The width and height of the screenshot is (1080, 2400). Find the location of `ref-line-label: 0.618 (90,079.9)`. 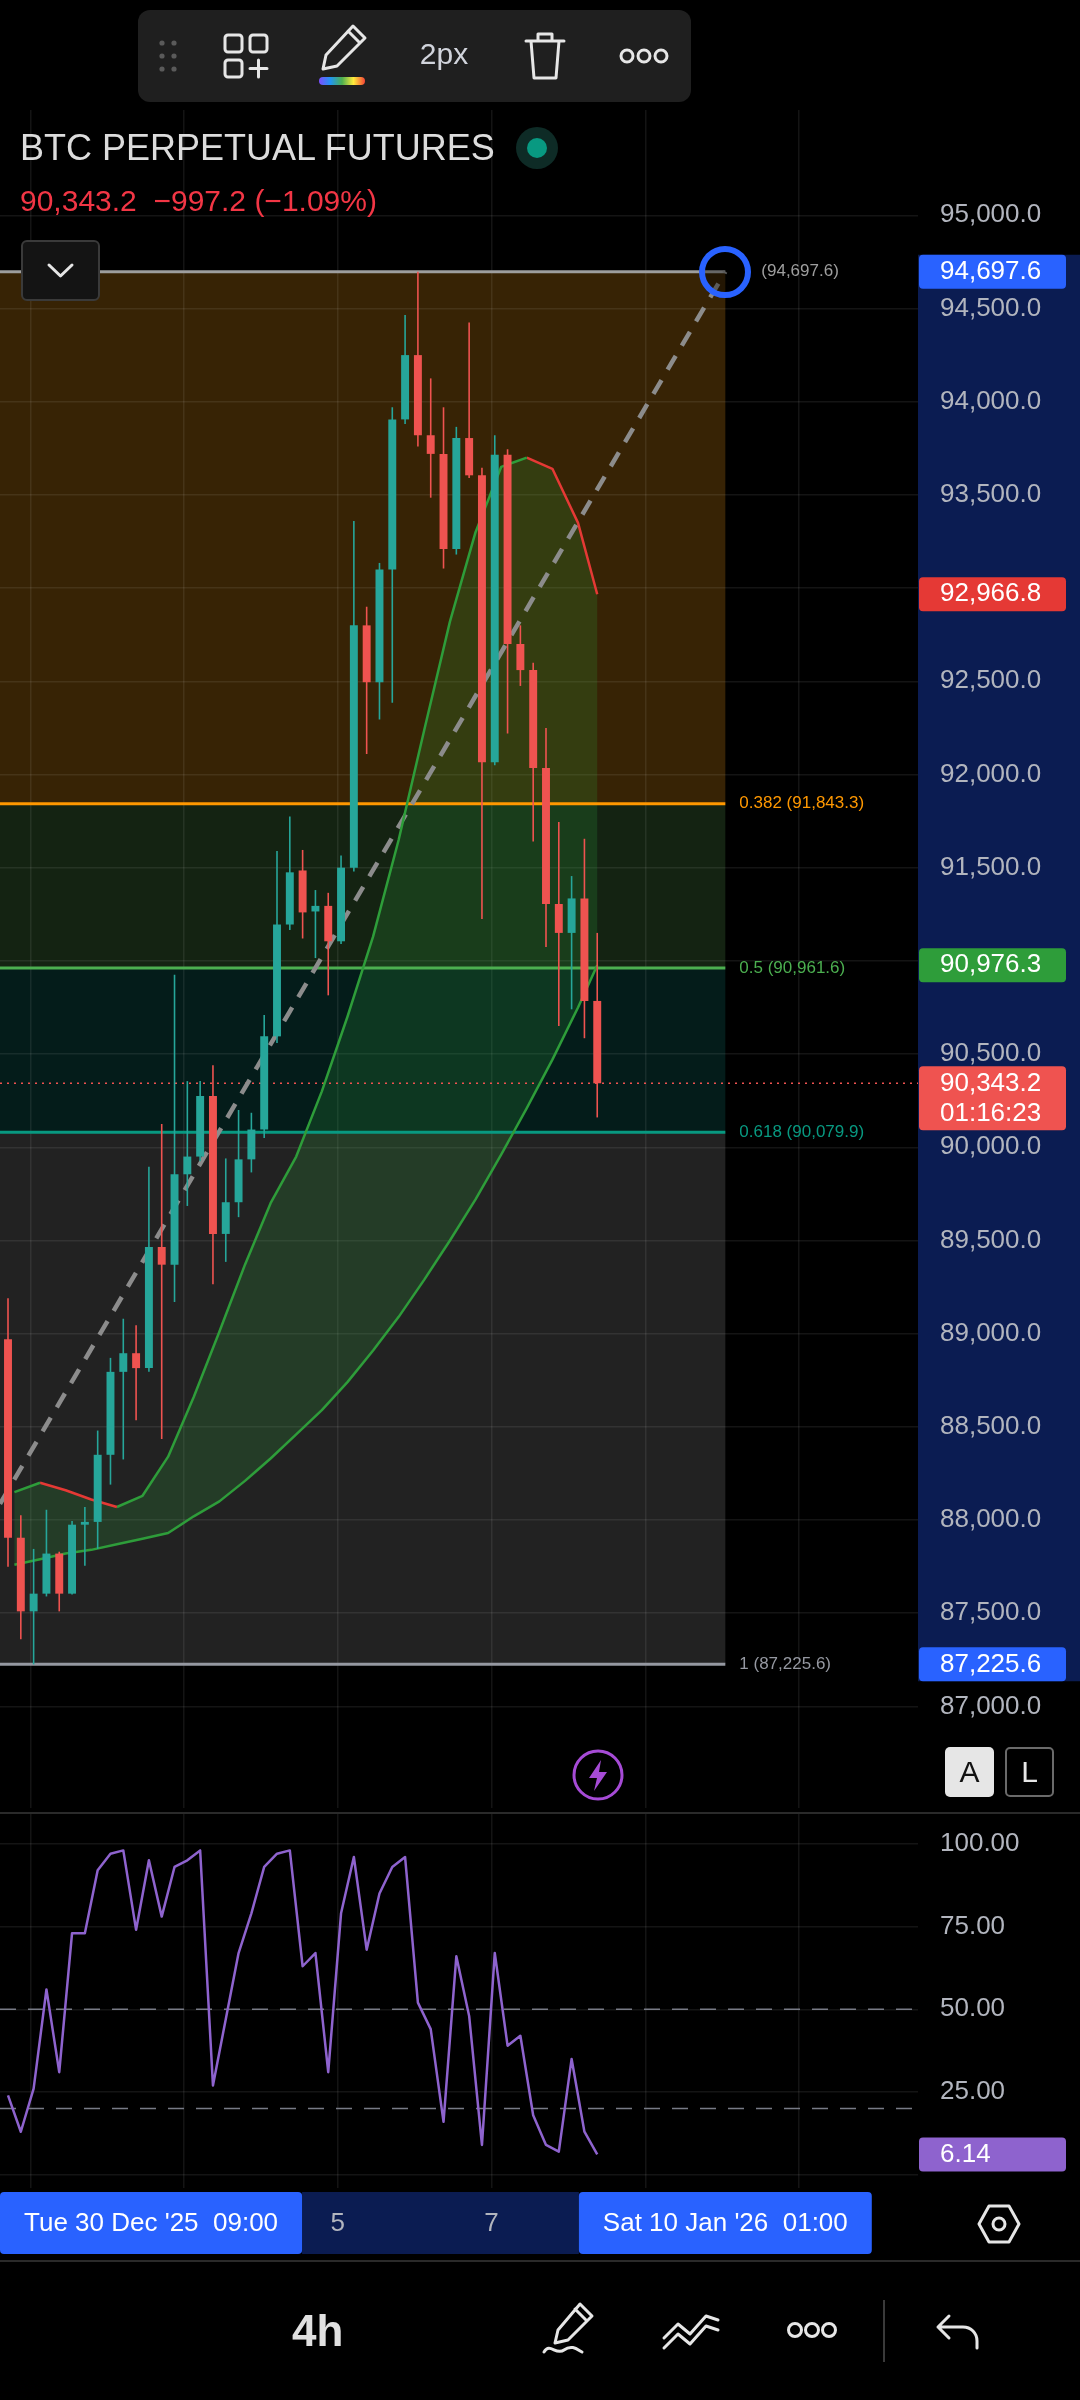

ref-line-label: 0.618 (90,079.9) is located at coordinates (802, 1132).